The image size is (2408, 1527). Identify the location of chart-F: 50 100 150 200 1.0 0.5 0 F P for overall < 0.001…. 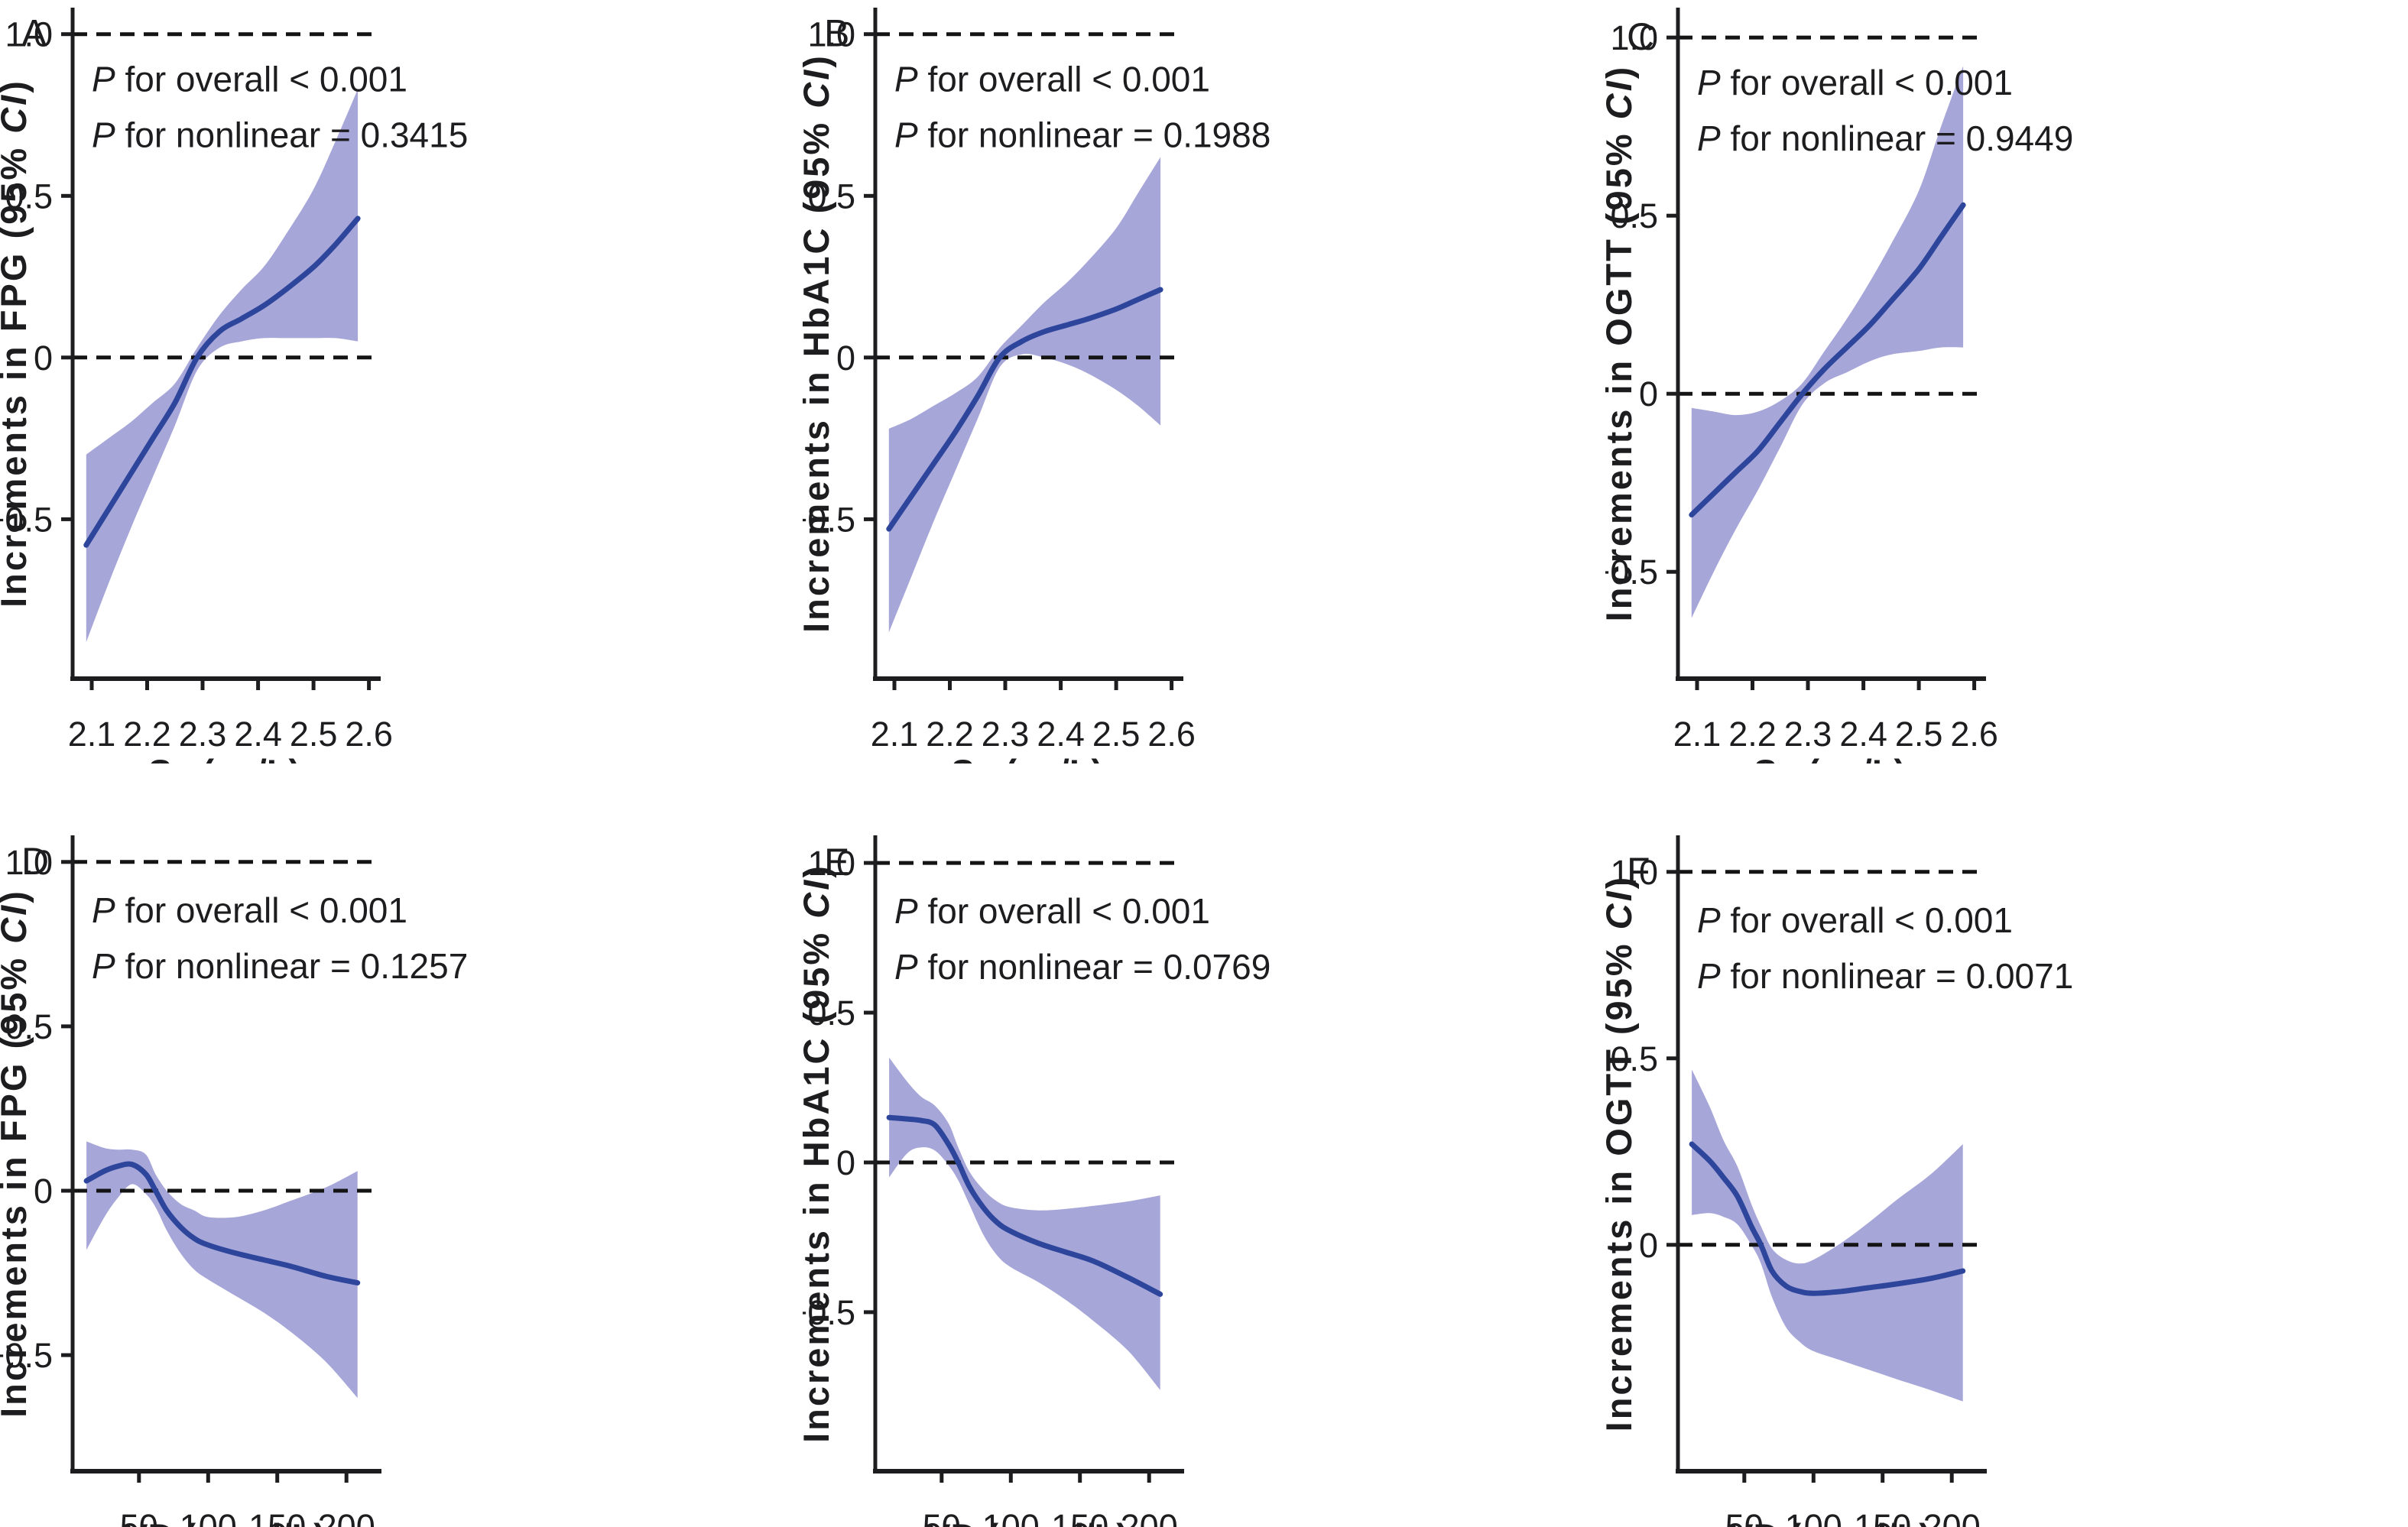
(1839, 1181).